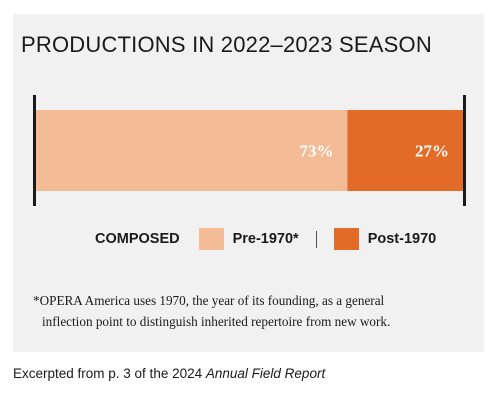 The height and width of the screenshot is (400, 500). I want to click on legend-label-pre-1970: Pre-1970*, so click(265, 239).